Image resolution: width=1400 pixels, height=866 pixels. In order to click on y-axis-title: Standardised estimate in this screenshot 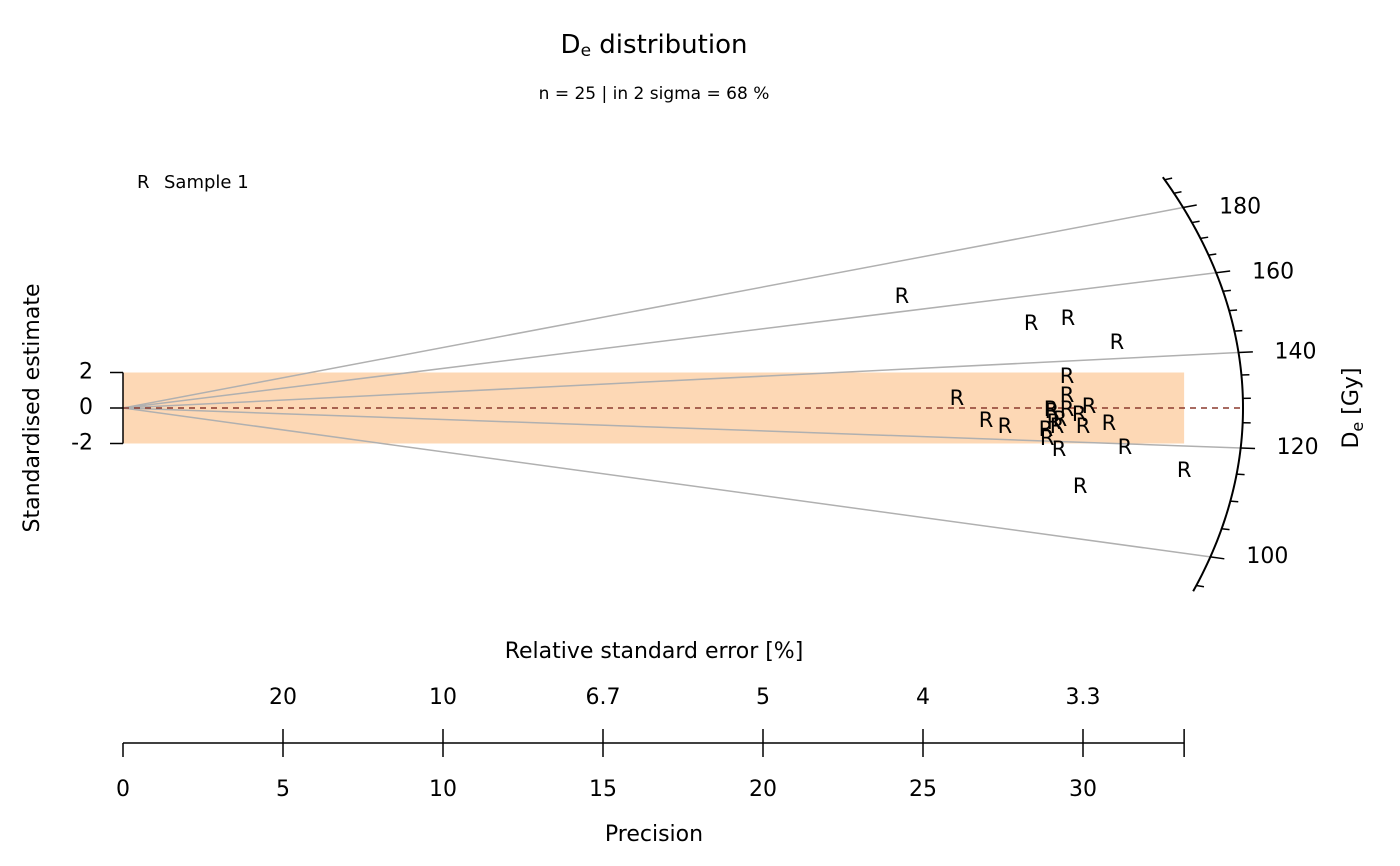, I will do `click(32, 408)`.